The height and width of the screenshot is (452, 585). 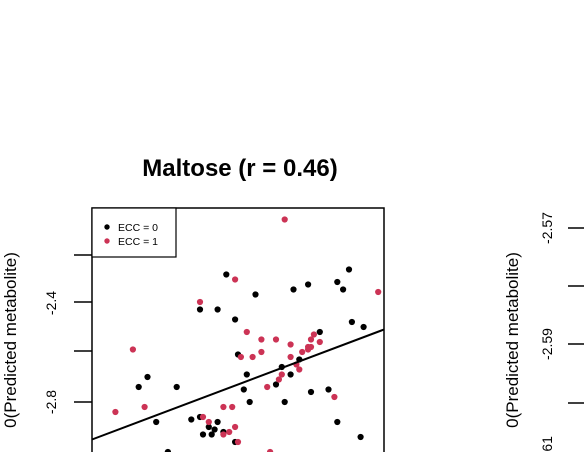 What do you see at coordinates (512, 340) in the screenshot?
I see `y-axis-label-right: 0(Predicted metabolite)` at bounding box center [512, 340].